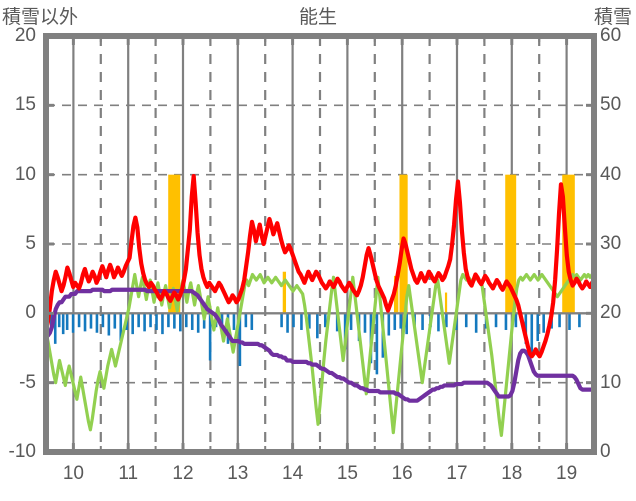 The image size is (636, 501). Describe the element at coordinates (73, 473) in the screenshot. I see `x-axis-tick: 10` at that location.